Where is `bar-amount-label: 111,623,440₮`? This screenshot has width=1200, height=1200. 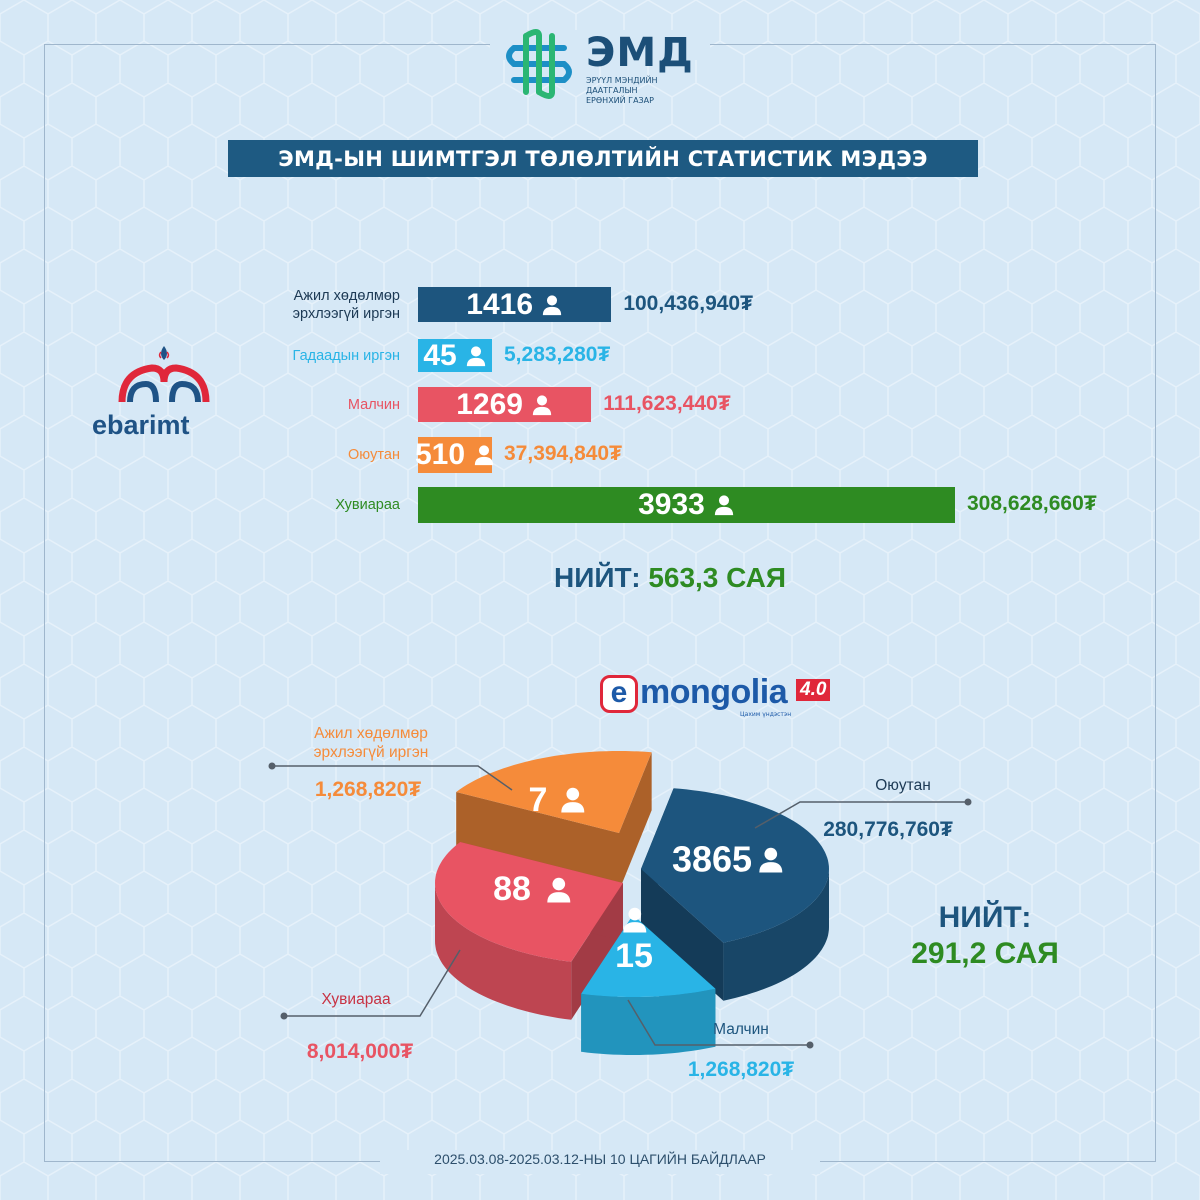
bar-amount-label: 111,623,440₮ is located at coordinates (667, 403).